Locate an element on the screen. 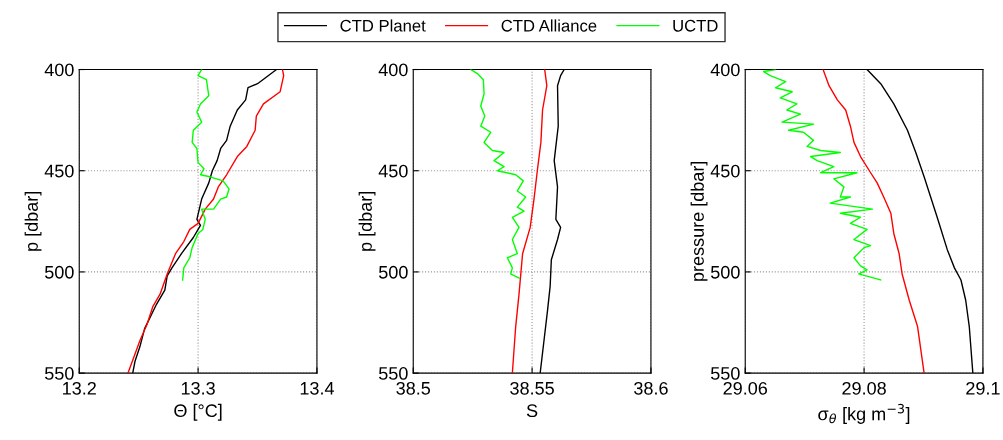 The image size is (1003, 440). legend-label: UCTD is located at coordinates (695, 25).